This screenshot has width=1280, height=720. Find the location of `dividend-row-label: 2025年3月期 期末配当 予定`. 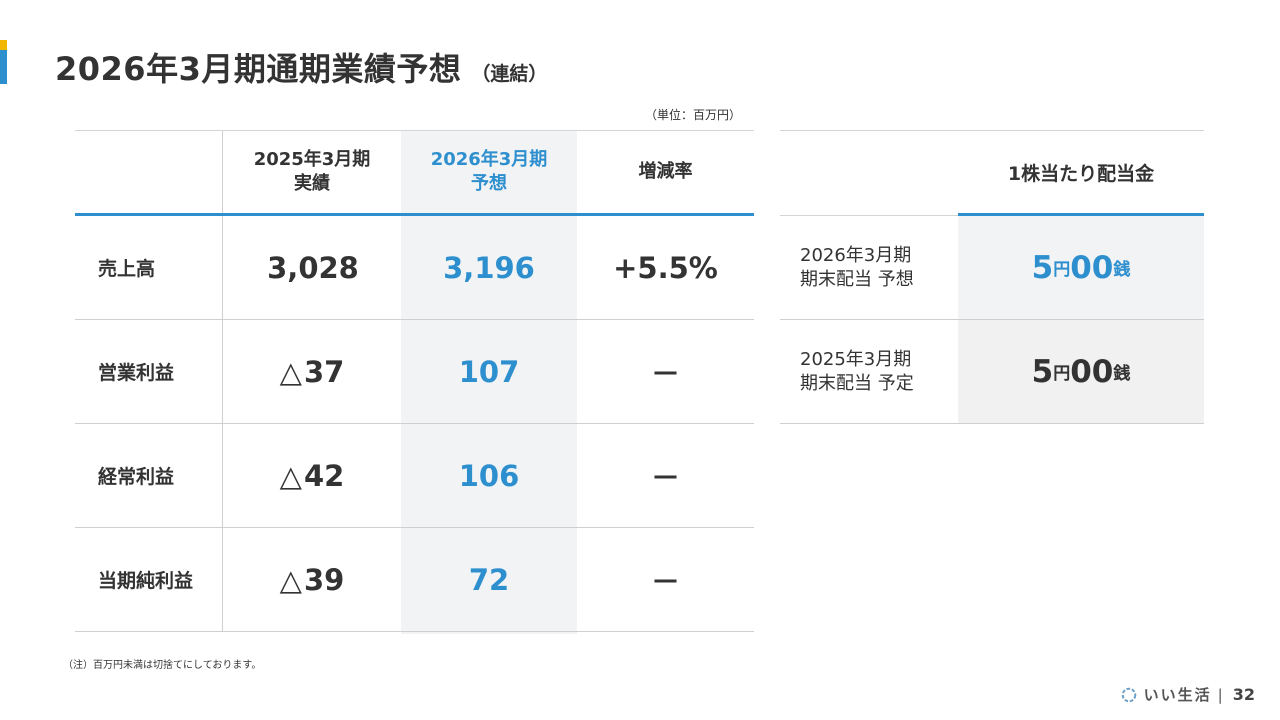

dividend-row-label: 2025年3月期 期末配当 予定 is located at coordinates (869, 371).